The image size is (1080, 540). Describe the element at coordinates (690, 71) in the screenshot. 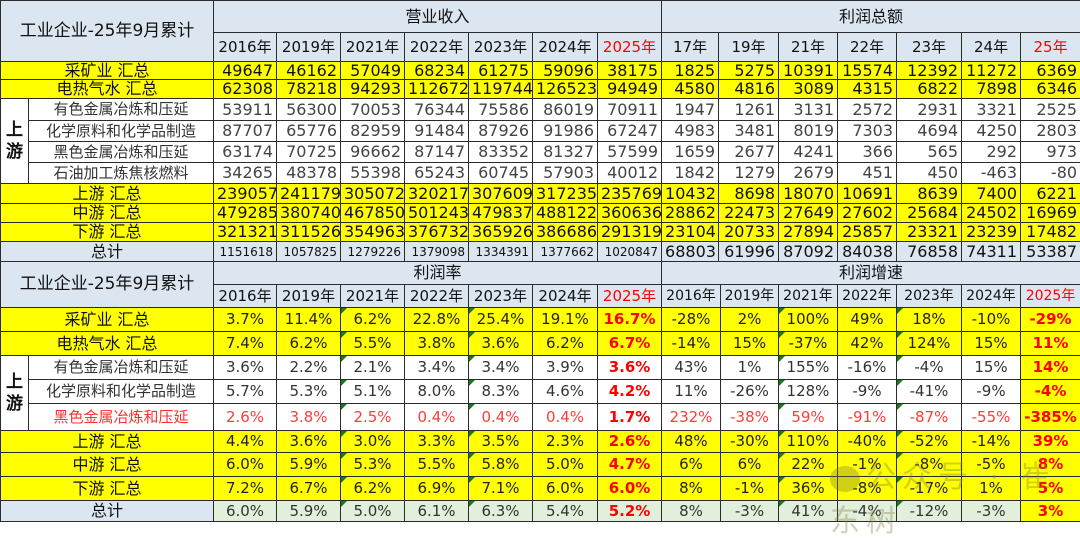

I see `profit-cell: 1825` at that location.